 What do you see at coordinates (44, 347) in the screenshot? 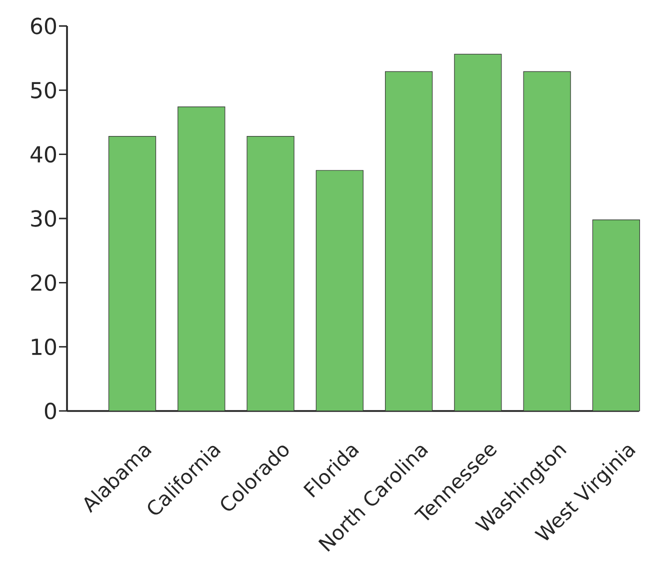
I see `y-tick-label: 10` at bounding box center [44, 347].